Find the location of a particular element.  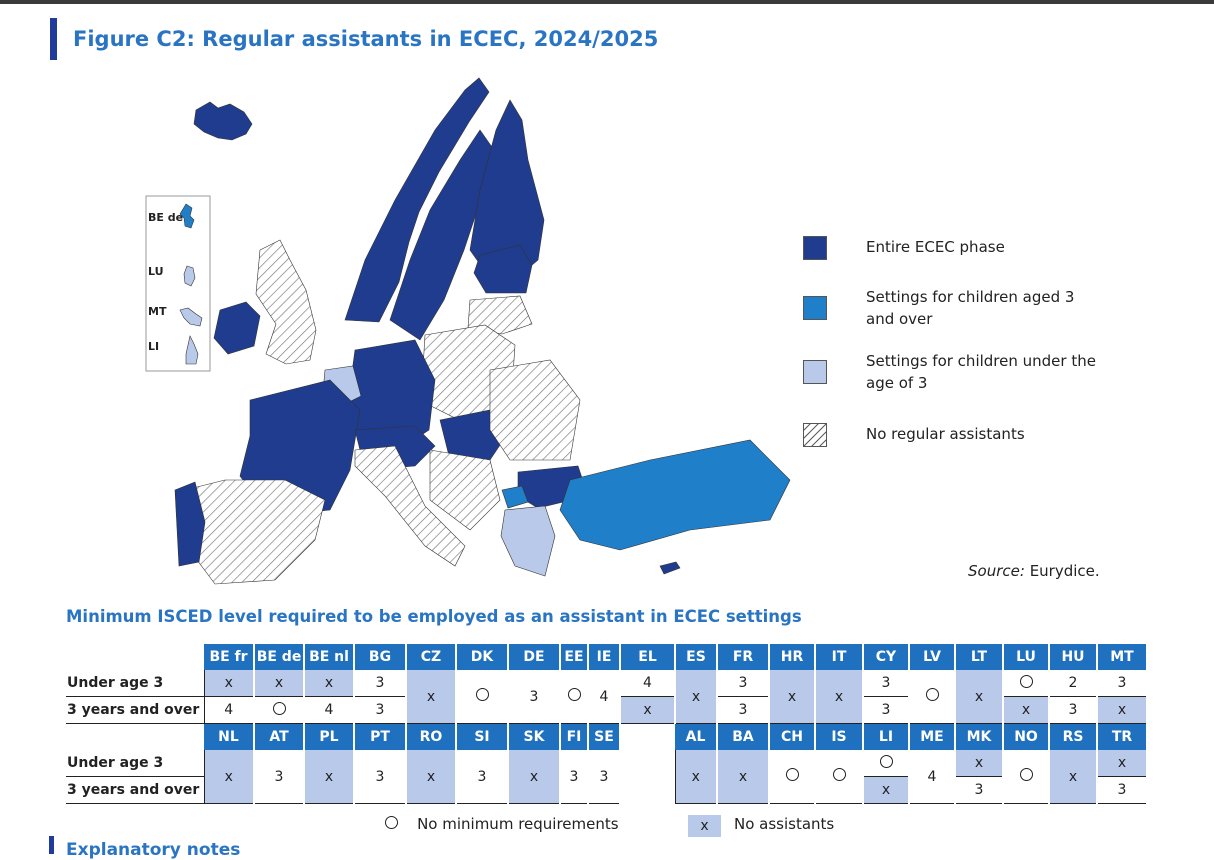

value-cell-over3 is located at coordinates (279, 710).